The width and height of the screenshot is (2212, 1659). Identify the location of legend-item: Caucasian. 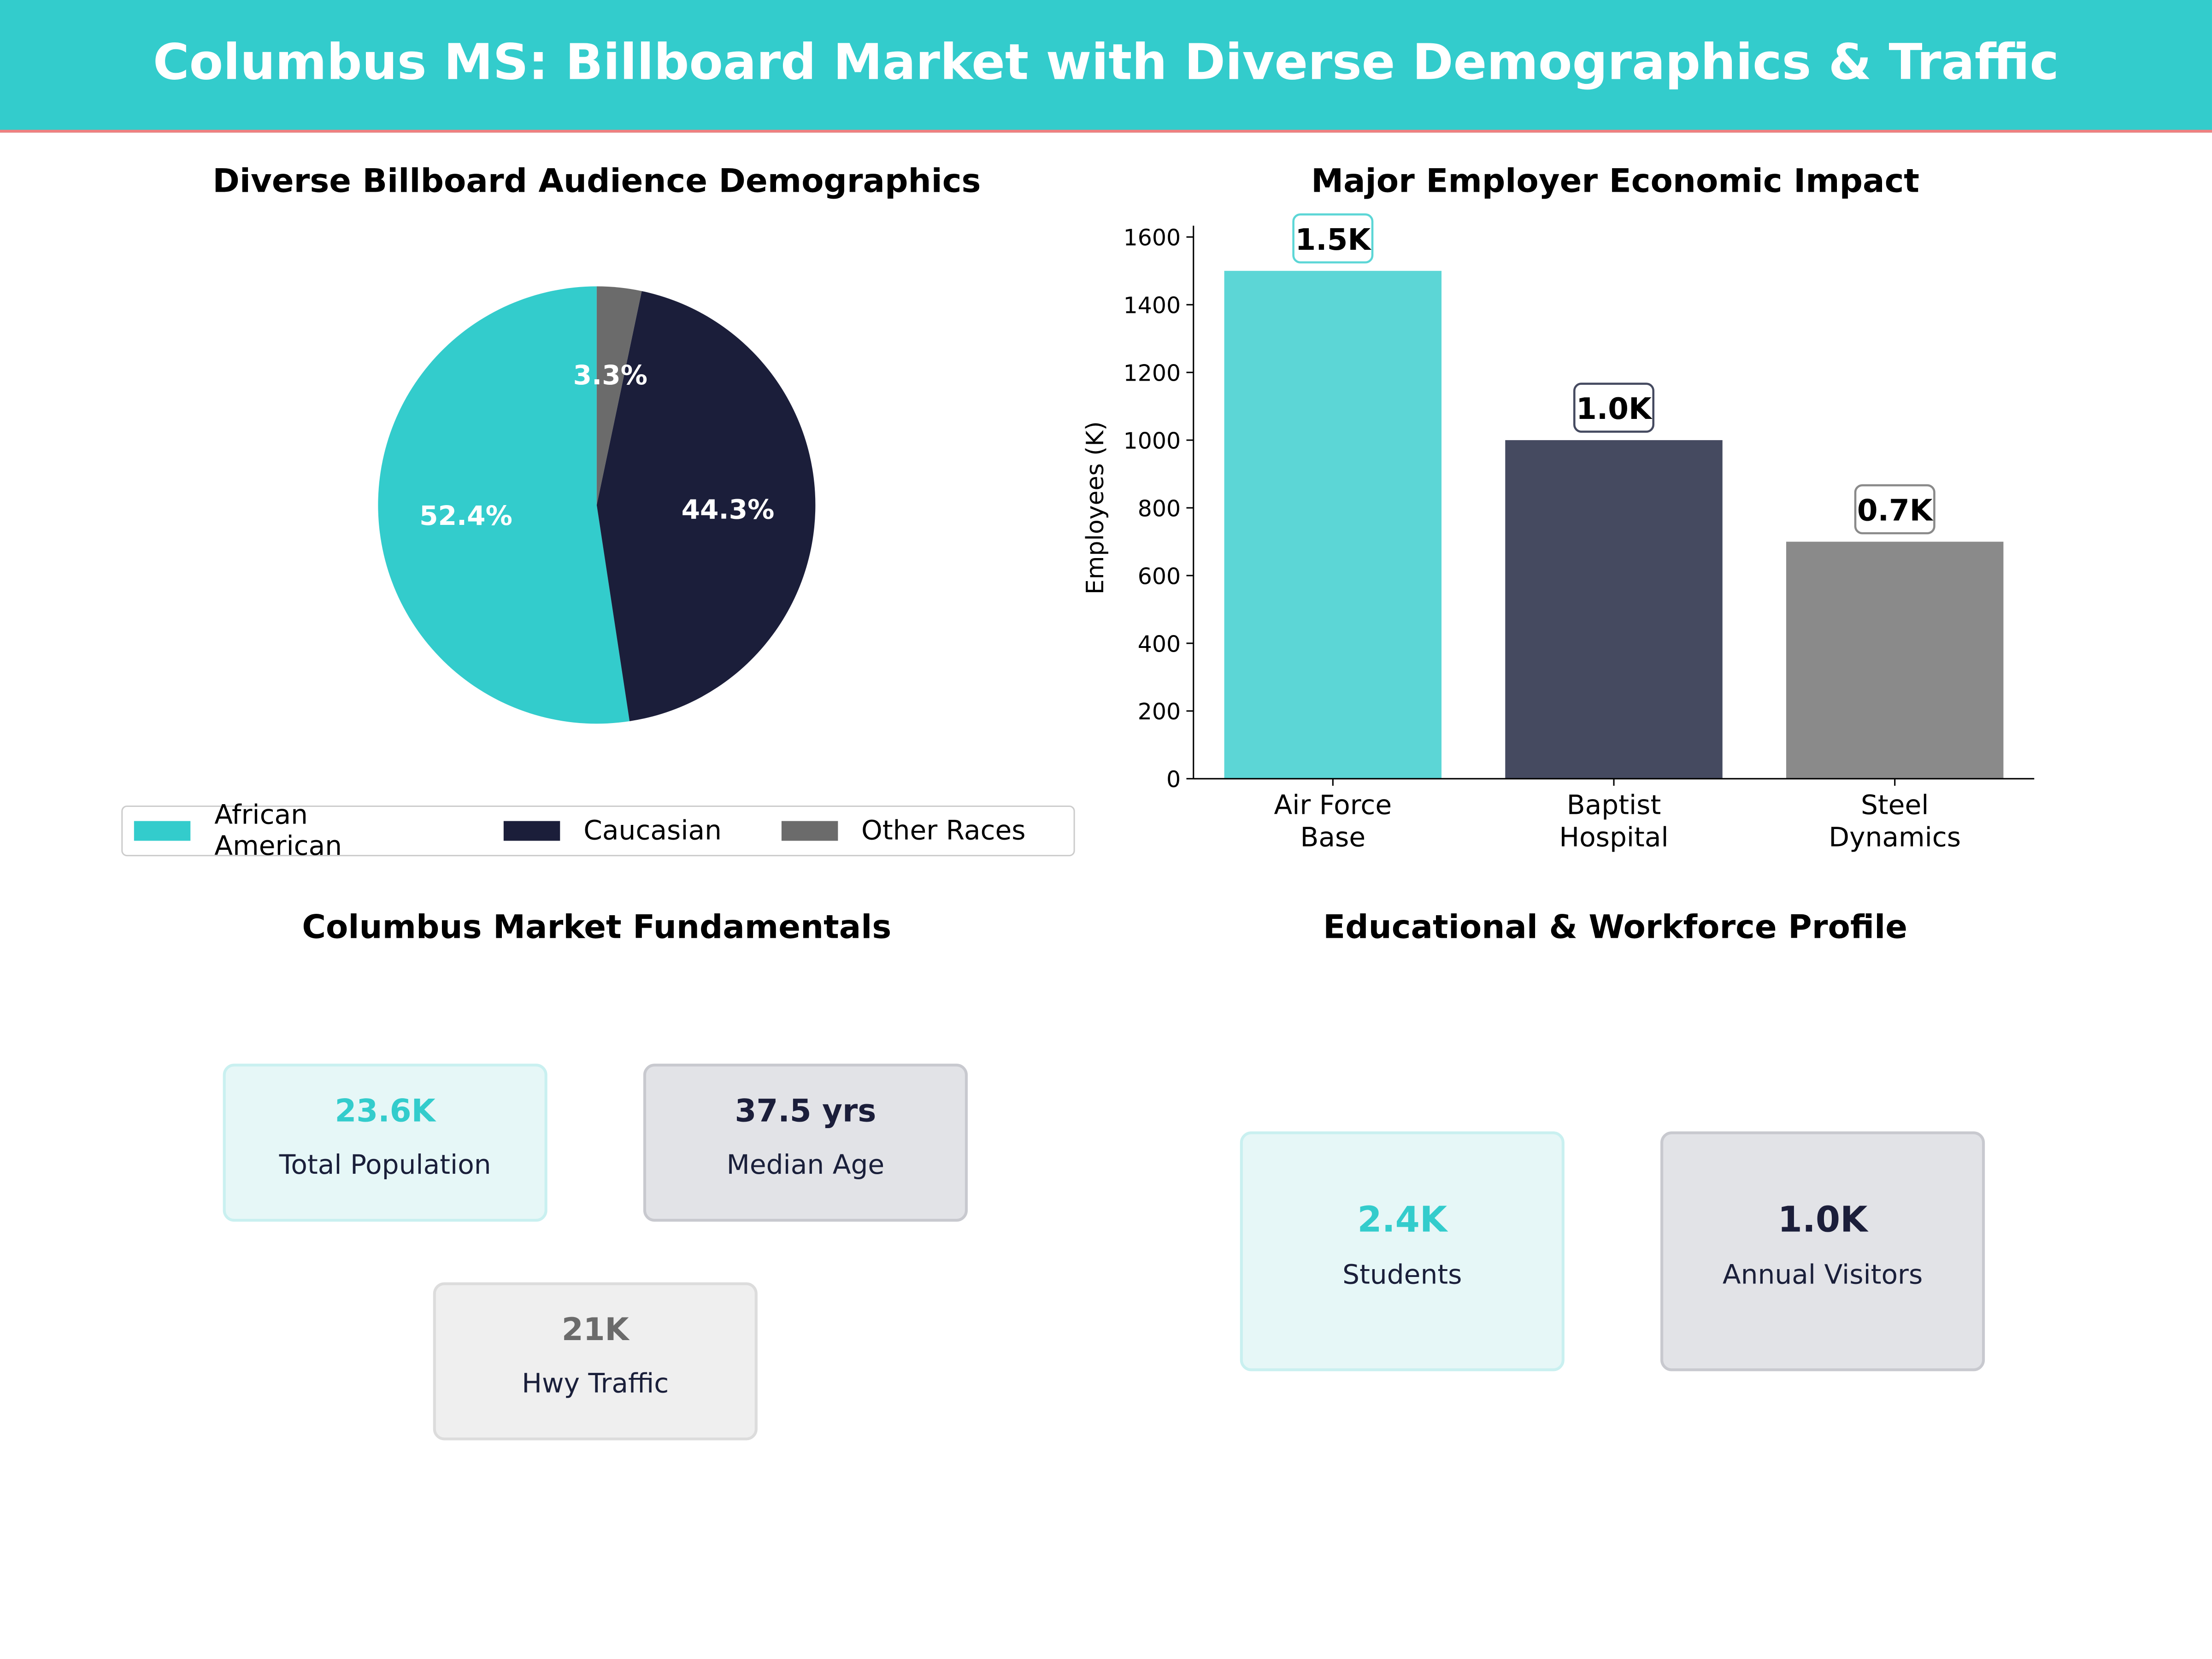
(612, 831).